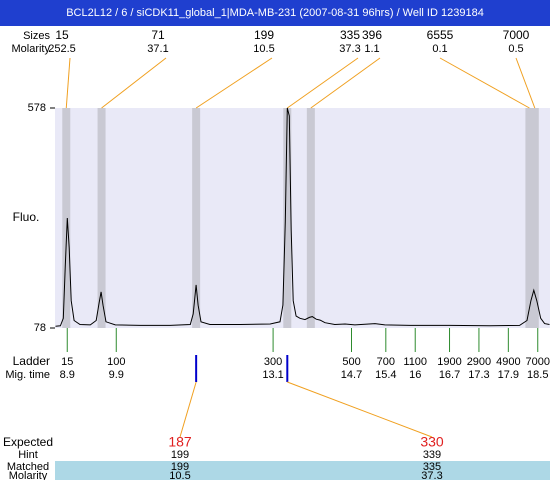  What do you see at coordinates (351, 362) in the screenshot?
I see `ladder-size: 500` at bounding box center [351, 362].